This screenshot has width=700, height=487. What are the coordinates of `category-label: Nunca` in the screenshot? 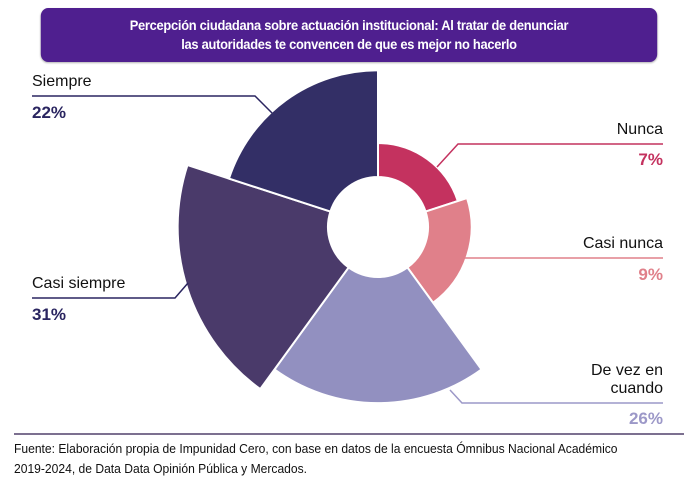 It's located at (640, 129).